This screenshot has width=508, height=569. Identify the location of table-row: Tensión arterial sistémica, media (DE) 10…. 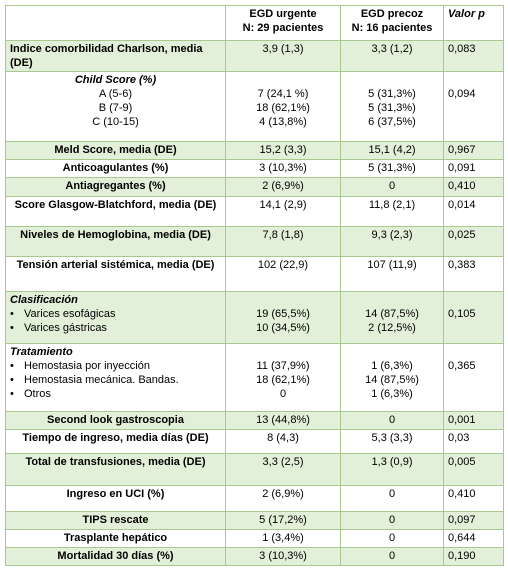
(254, 274).